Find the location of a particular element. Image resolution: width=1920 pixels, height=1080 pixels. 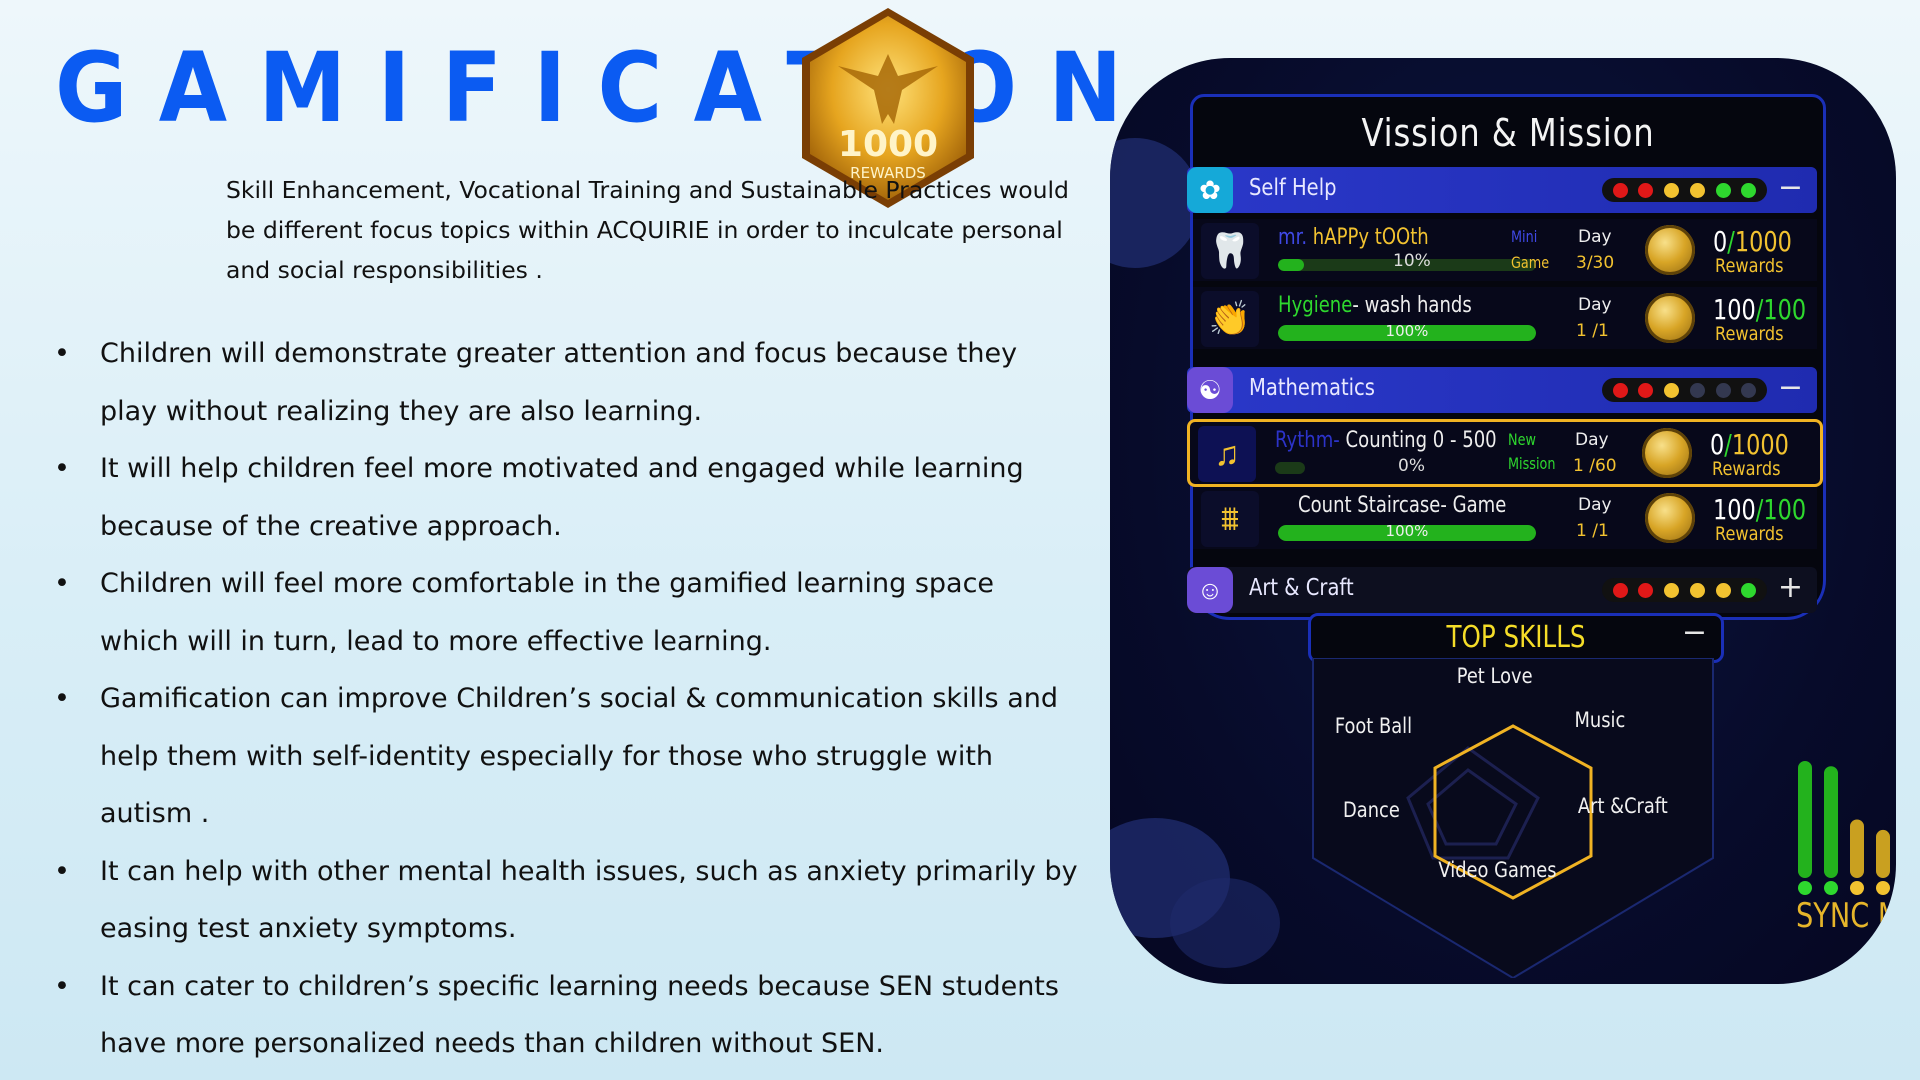

category-mathematics: ☯ Mathematics − is located at coordinates (1502, 390).